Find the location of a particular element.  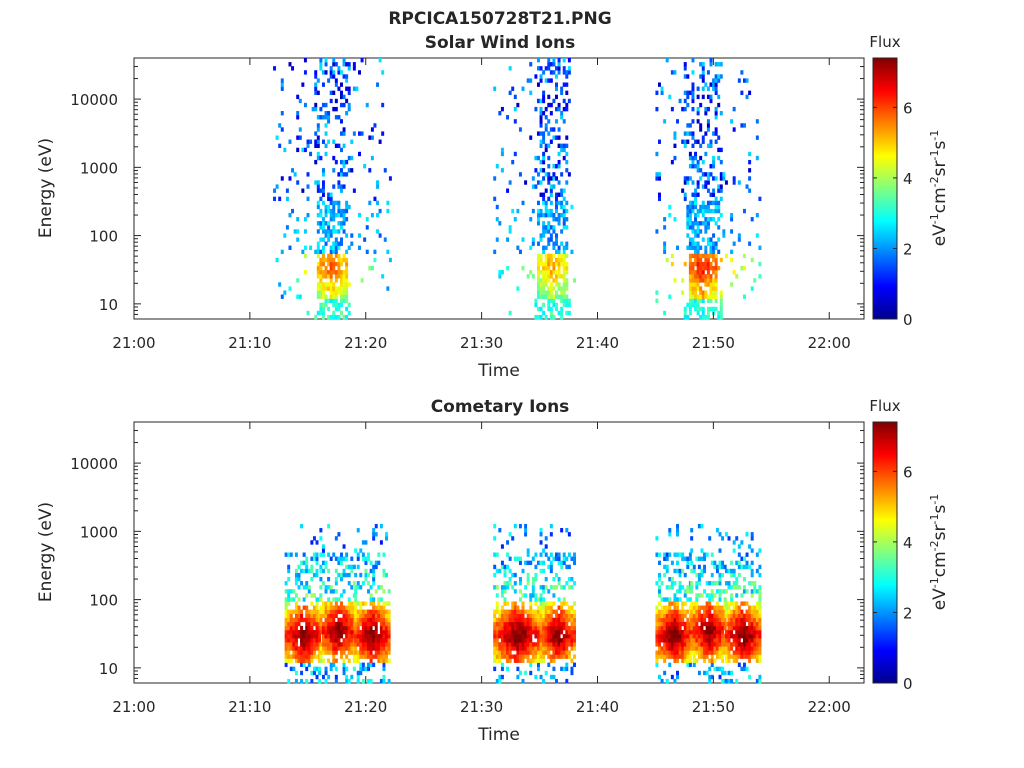

colorbar-tick-label: 6 is located at coordinates (908, 108).